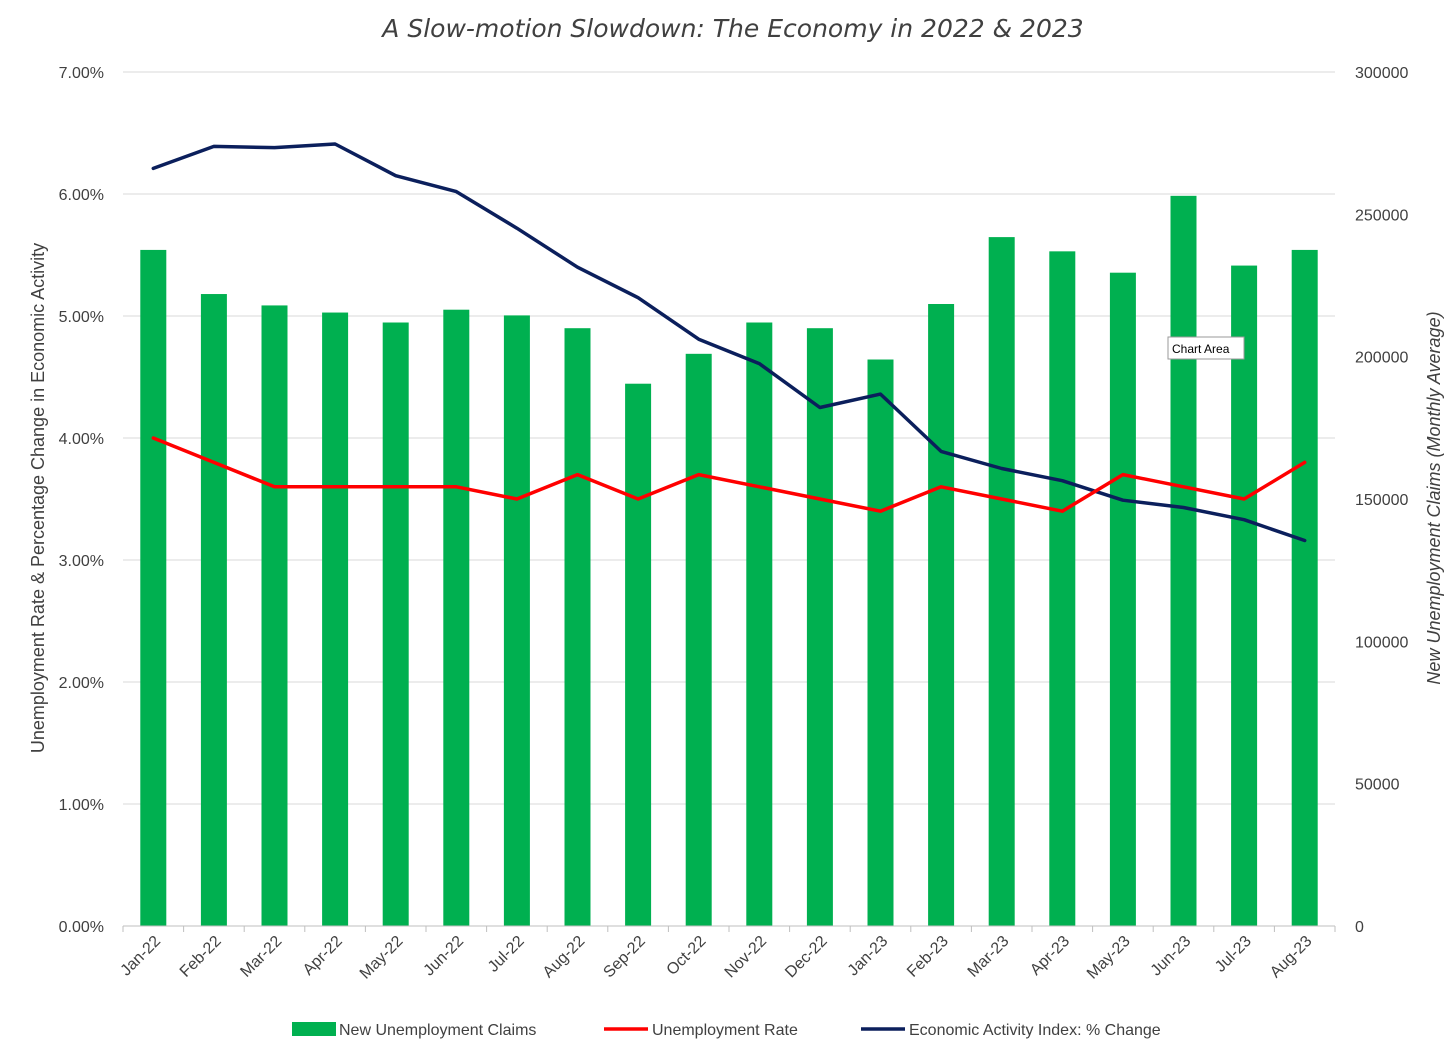  Describe the element at coordinates (928, 957) in the screenshot. I see `x-tick-label: Feb-23` at that location.